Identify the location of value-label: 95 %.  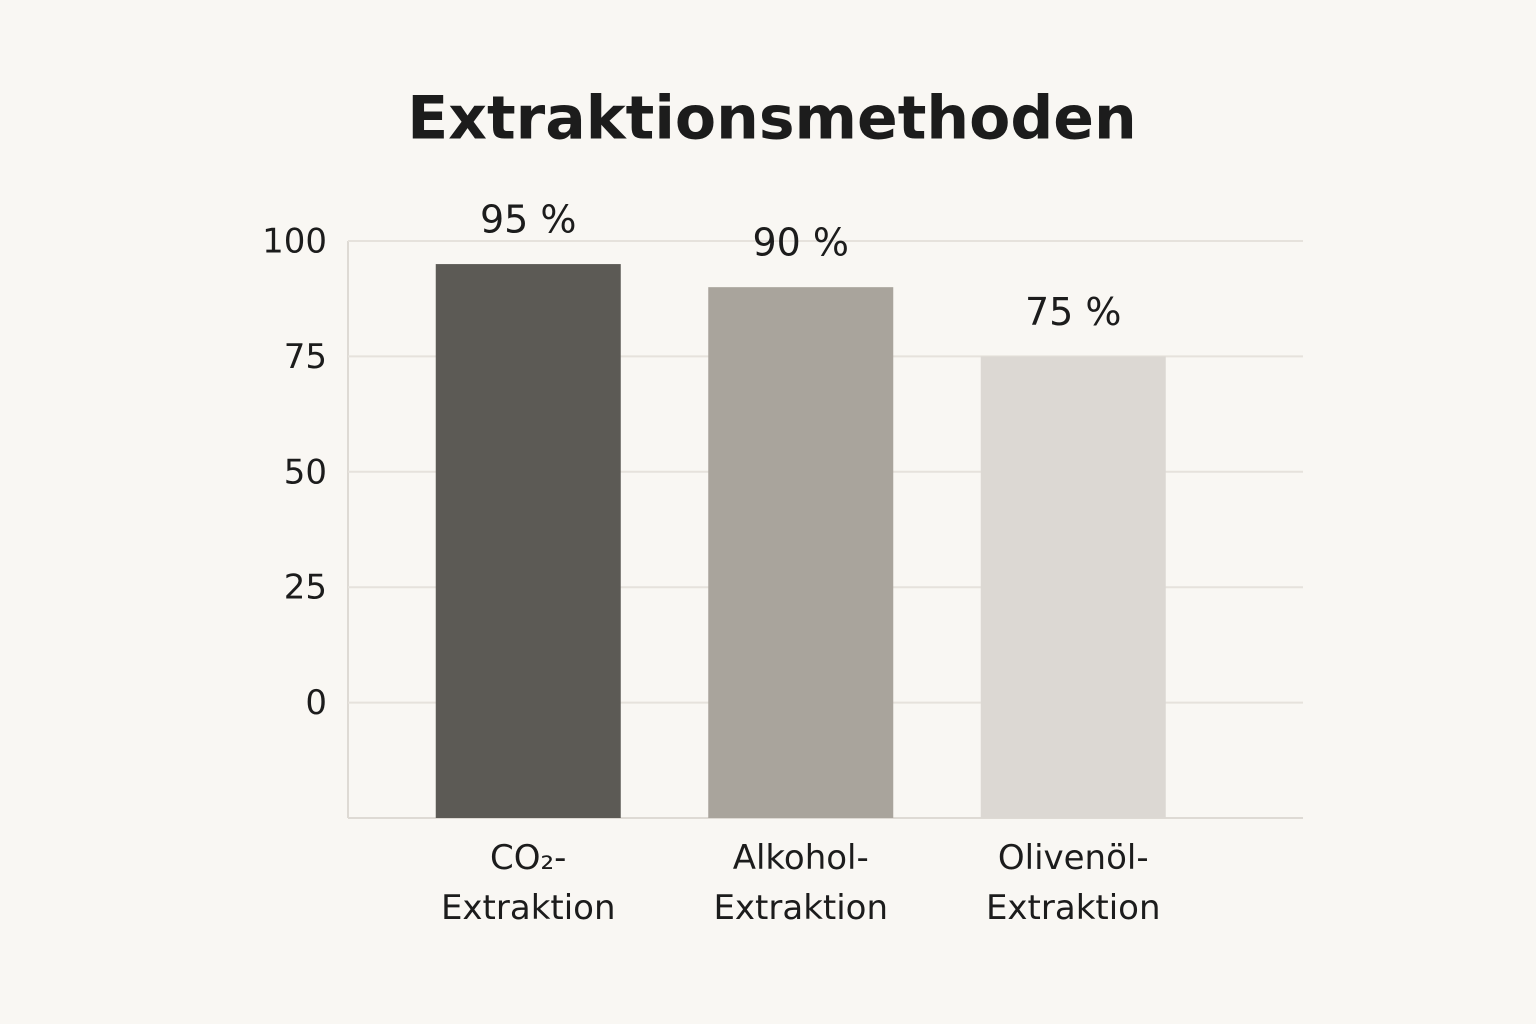
(528, 220).